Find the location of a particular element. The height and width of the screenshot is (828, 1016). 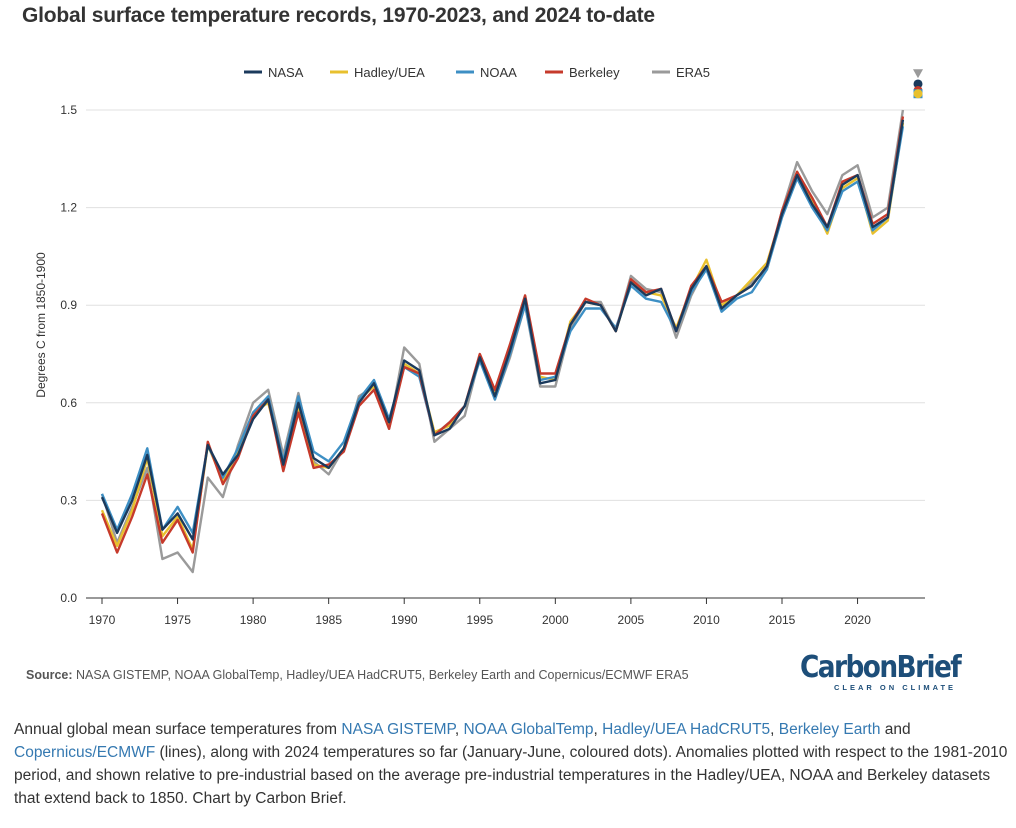

x-tick-label: 1995 is located at coordinates (479, 620).